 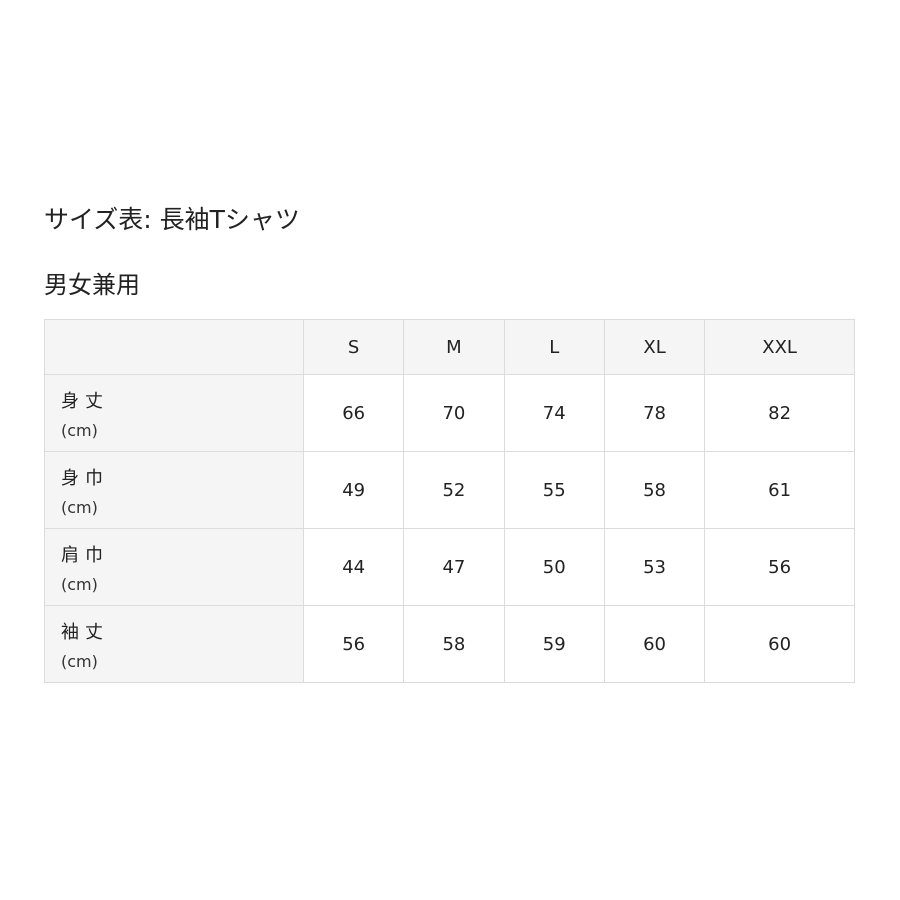 I want to click on value-cell: 47, so click(x=454, y=567).